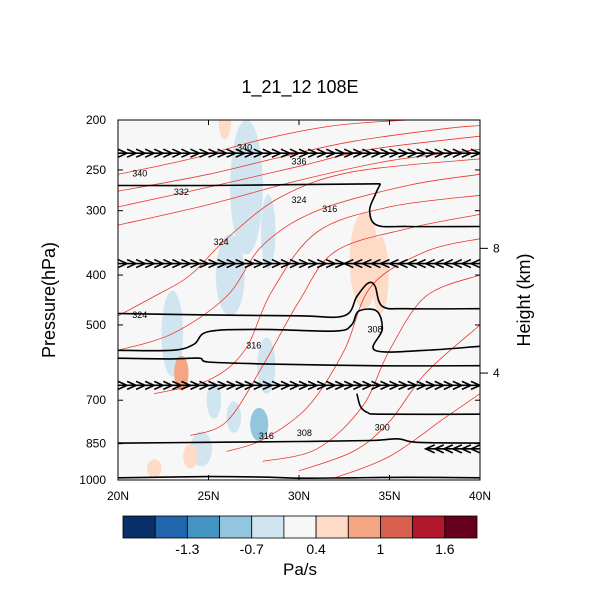  What do you see at coordinates (496, 373) in the screenshot?
I see `height-tick-label: 4` at bounding box center [496, 373].